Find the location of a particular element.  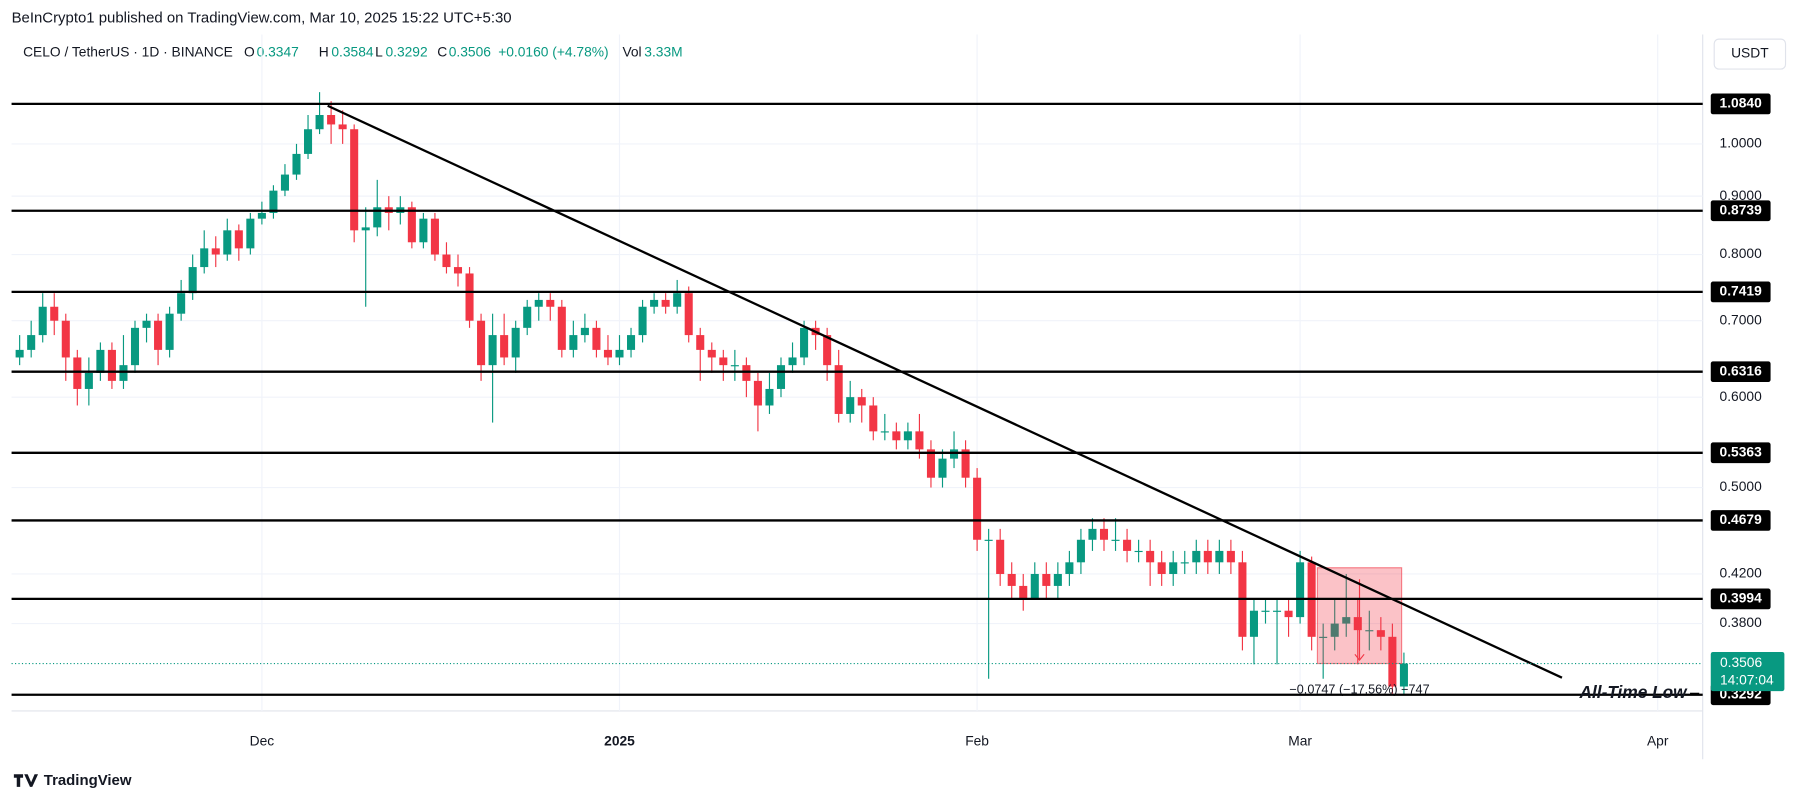

ohlc-label: L is located at coordinates (379, 52).